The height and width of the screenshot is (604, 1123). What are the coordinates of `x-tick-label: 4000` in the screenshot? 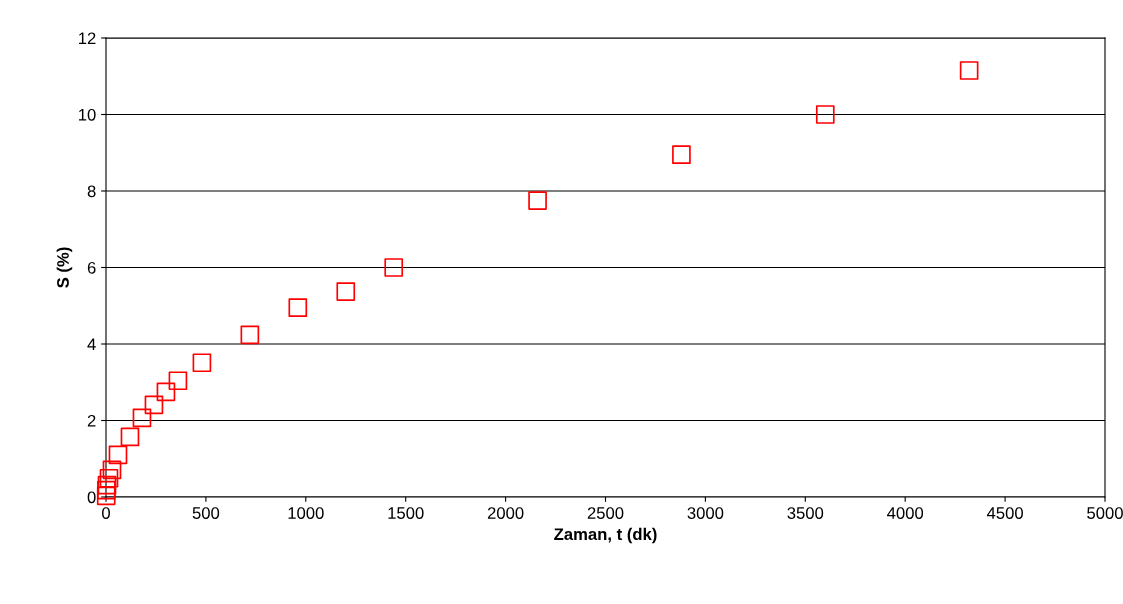 It's located at (905, 513).